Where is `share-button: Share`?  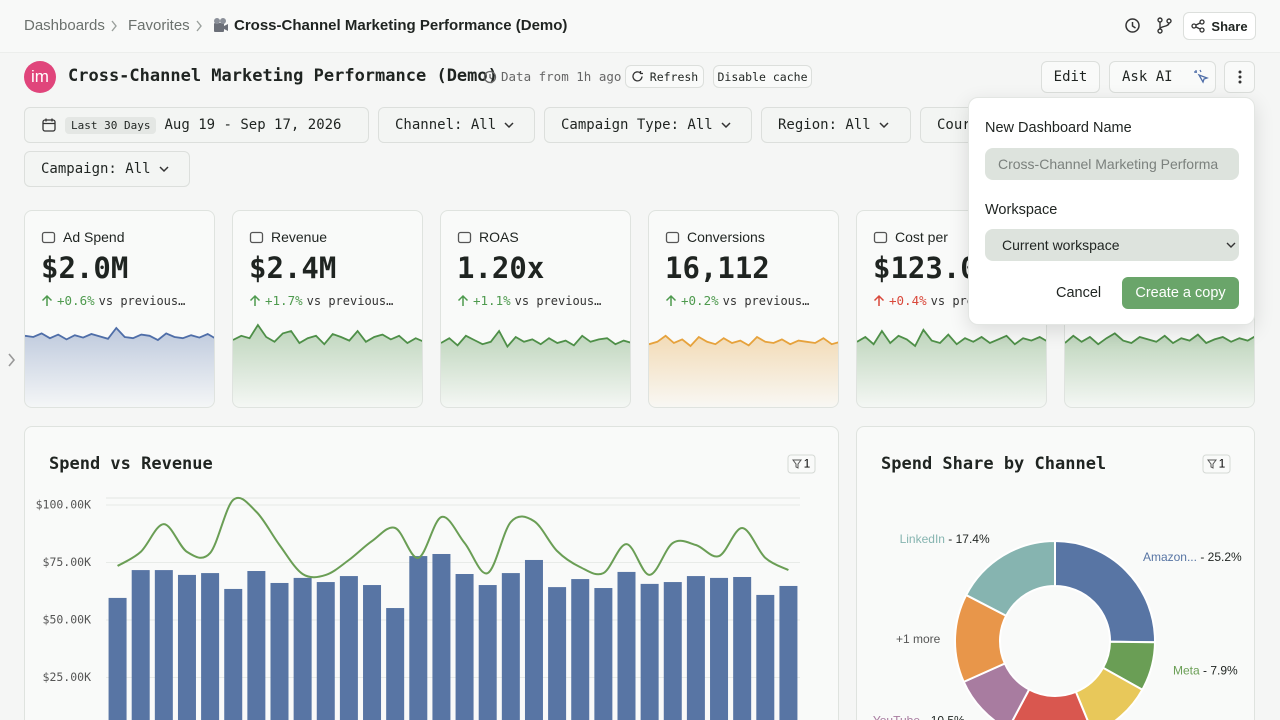 share-button: Share is located at coordinates (1219, 26).